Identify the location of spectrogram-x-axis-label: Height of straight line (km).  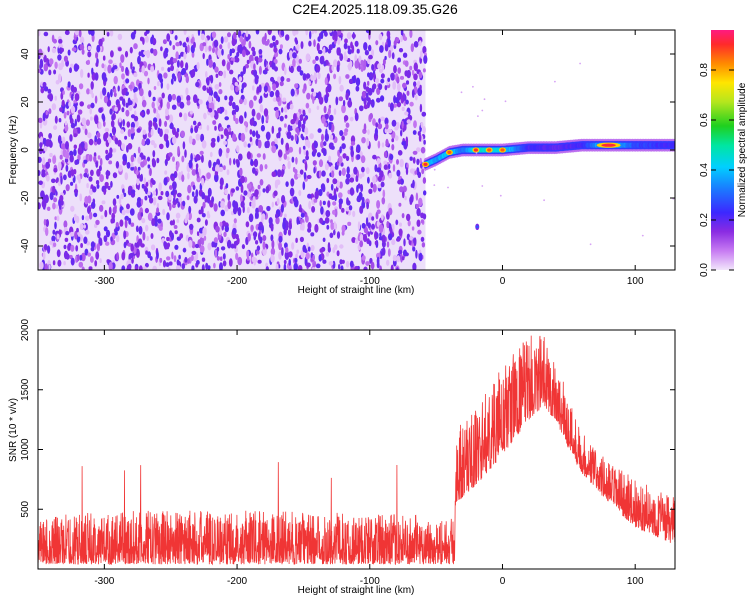
(356, 290).